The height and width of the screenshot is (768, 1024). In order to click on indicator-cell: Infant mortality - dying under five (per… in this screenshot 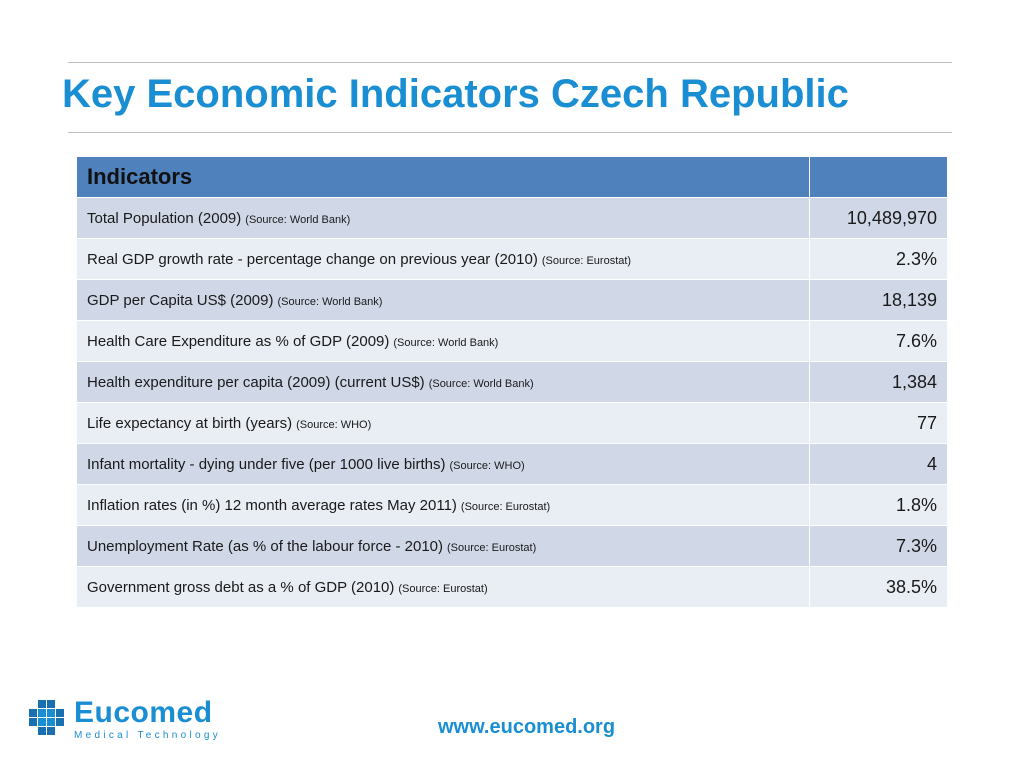, I will do `click(443, 464)`.